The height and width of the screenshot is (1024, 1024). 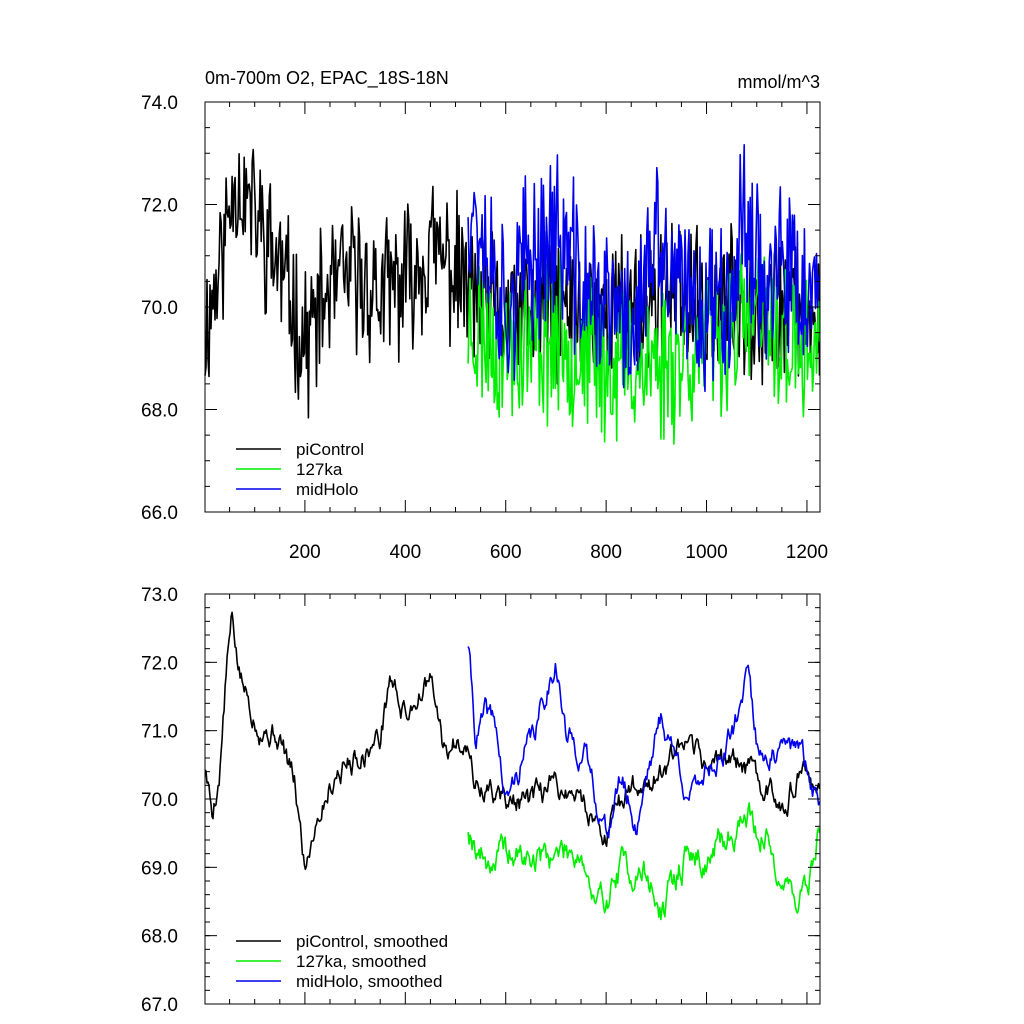 I want to click on x-tick-label: 200, so click(x=305, y=552).